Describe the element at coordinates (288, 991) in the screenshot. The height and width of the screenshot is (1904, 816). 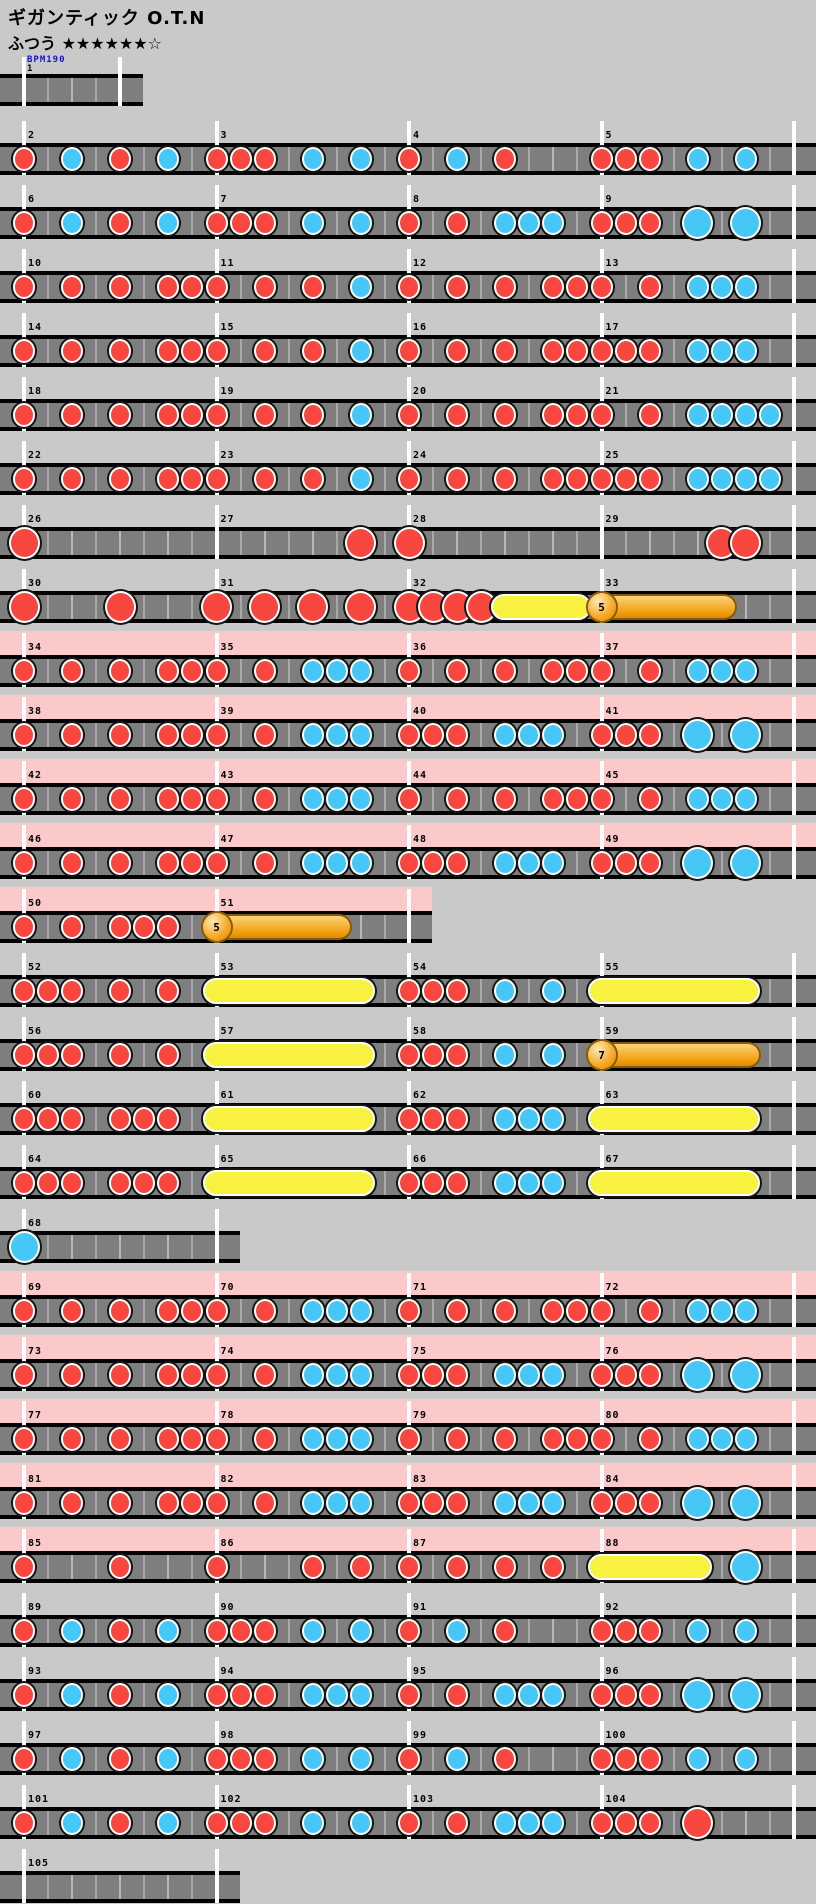
I see `drumroll` at that location.